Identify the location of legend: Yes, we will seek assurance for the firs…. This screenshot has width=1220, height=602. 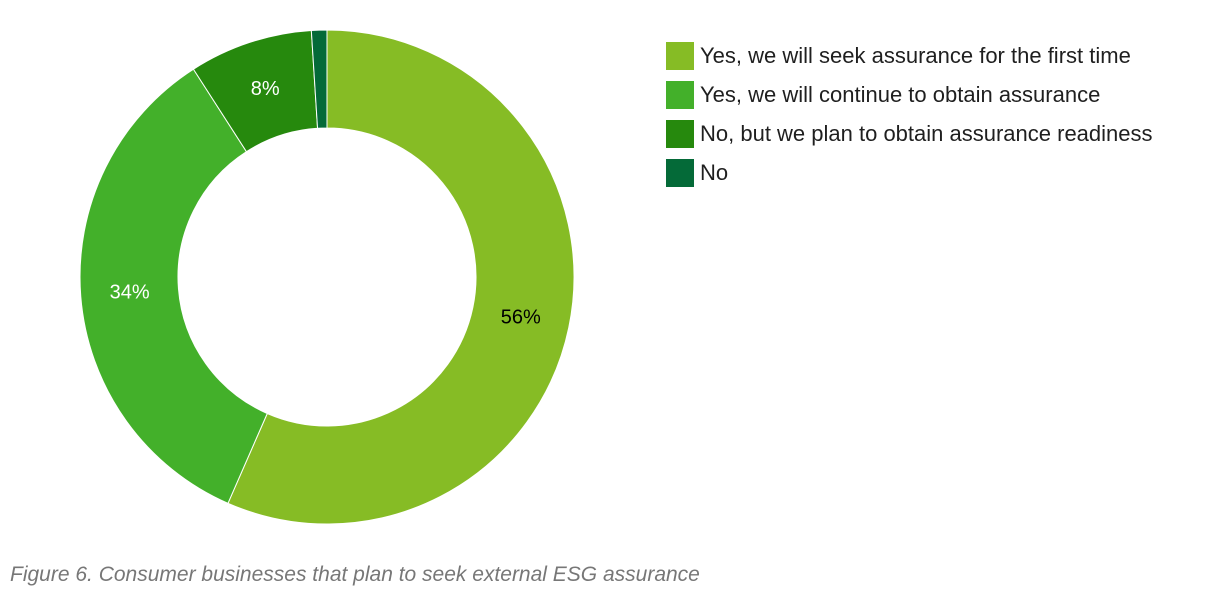
(909, 118).